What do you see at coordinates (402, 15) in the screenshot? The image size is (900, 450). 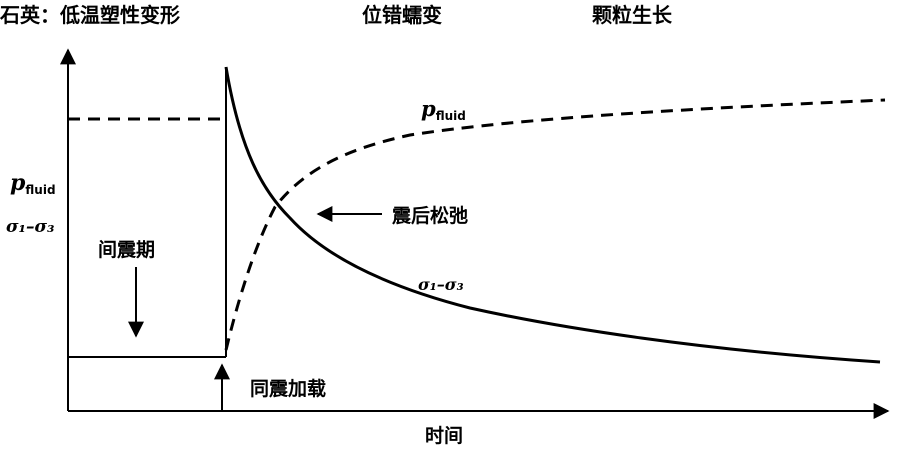 I see `stage-label-dislocation-creep: 位错蠕变` at bounding box center [402, 15].